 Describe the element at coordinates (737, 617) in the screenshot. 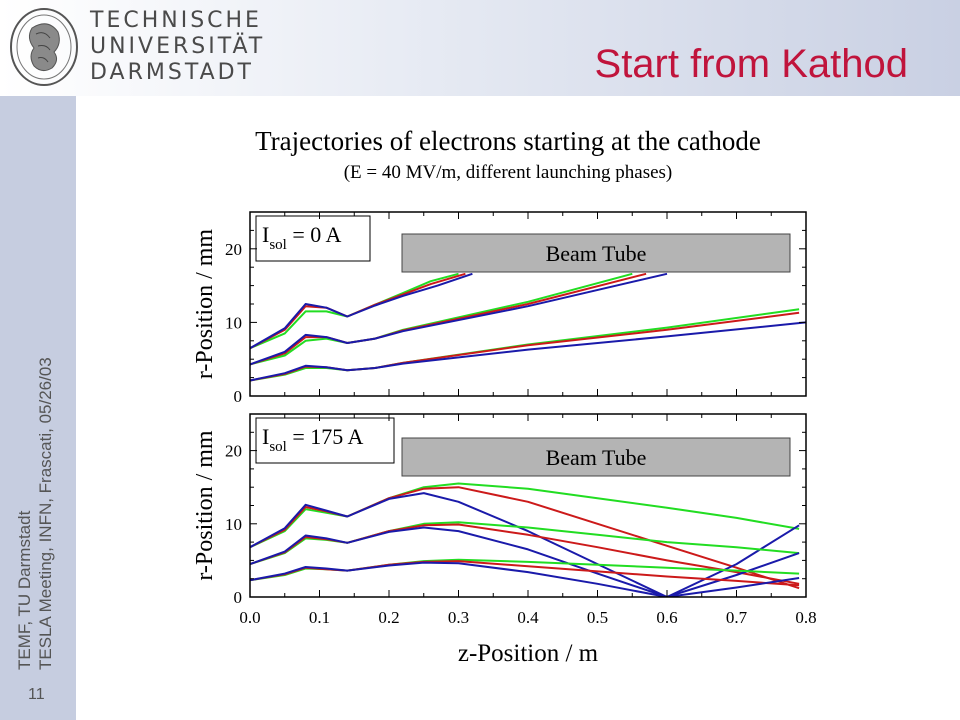

I see `x-tick-label: 0.7` at that location.